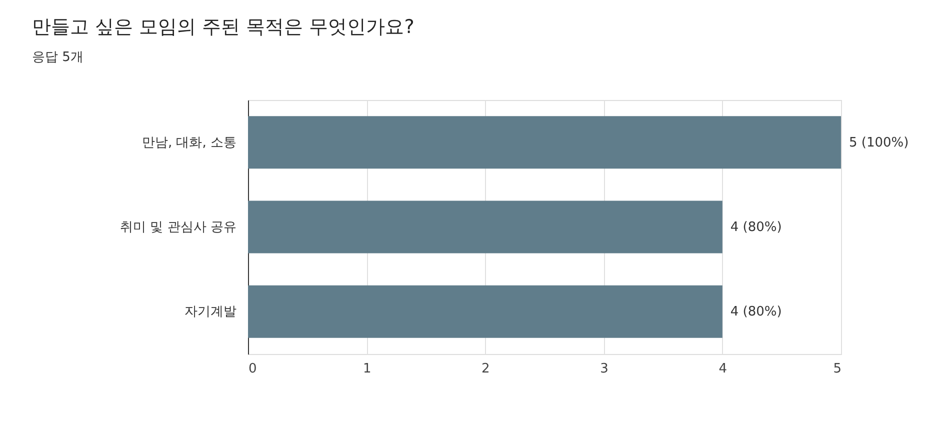  Describe the element at coordinates (604, 369) in the screenshot. I see `x-tick-label: 3` at that location.